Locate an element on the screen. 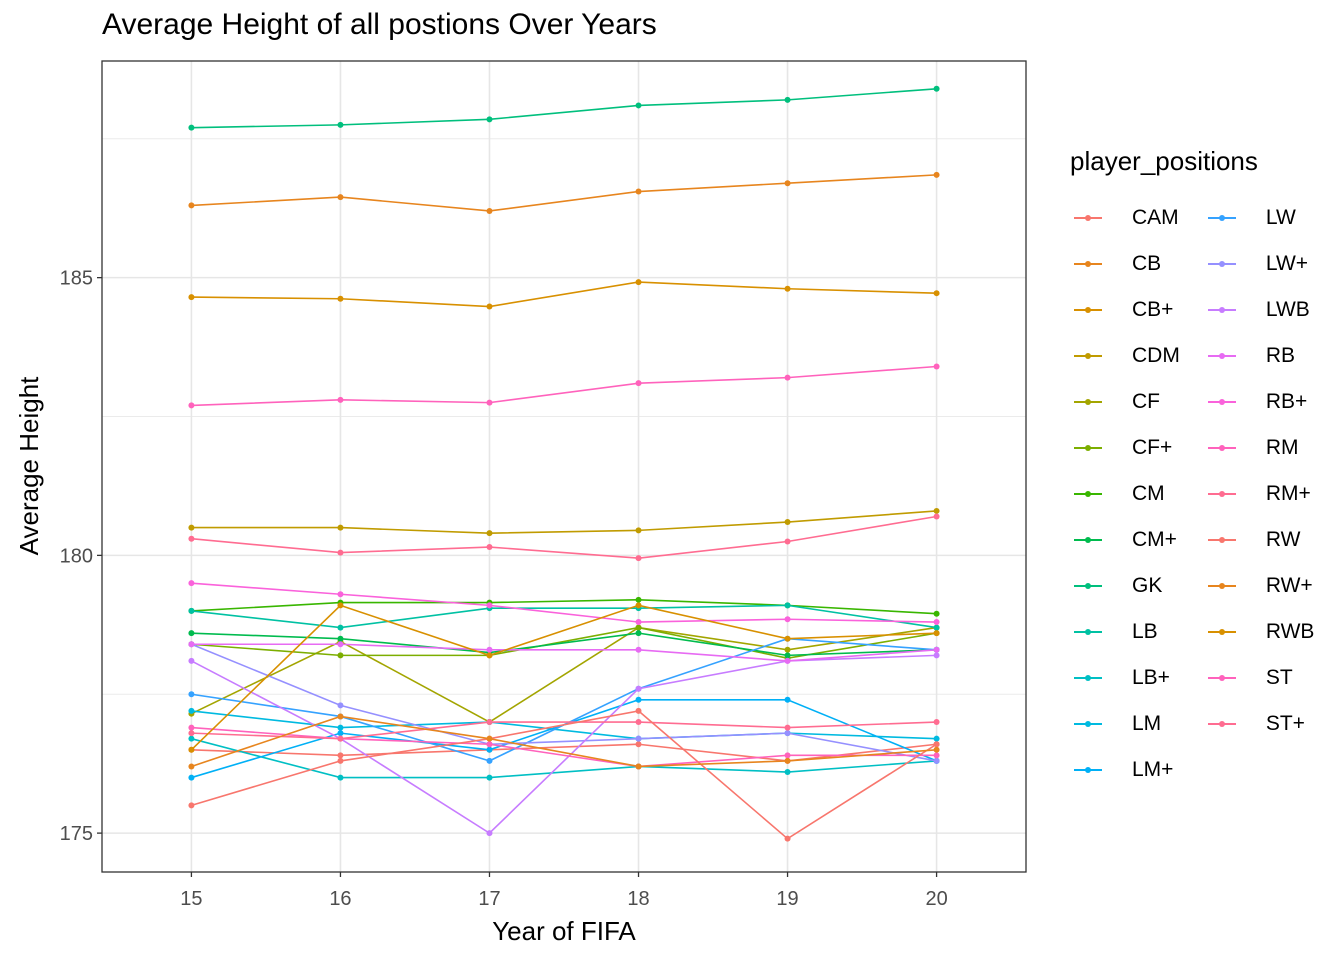 Image resolution: width=1344 pixels, height=960 pixels. legend-item: RB+ is located at coordinates (1259, 402).